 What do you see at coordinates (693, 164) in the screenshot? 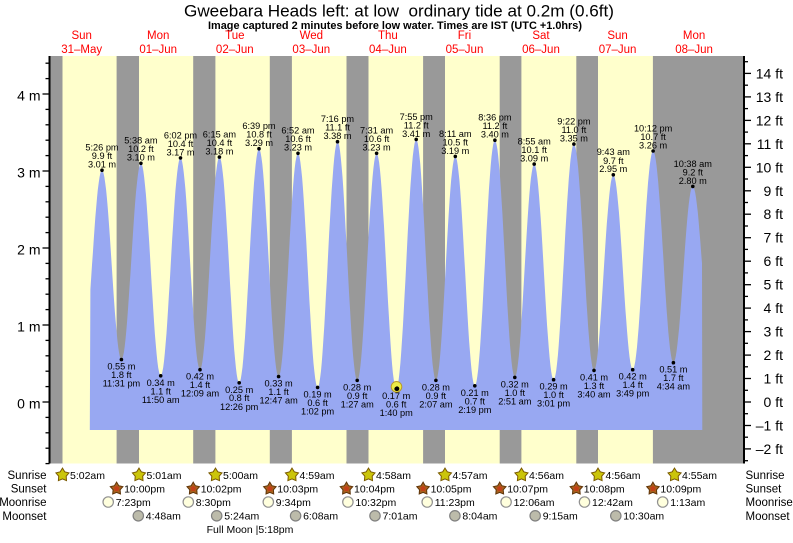
I see `svg-text: 10:38 am` at bounding box center [693, 164].